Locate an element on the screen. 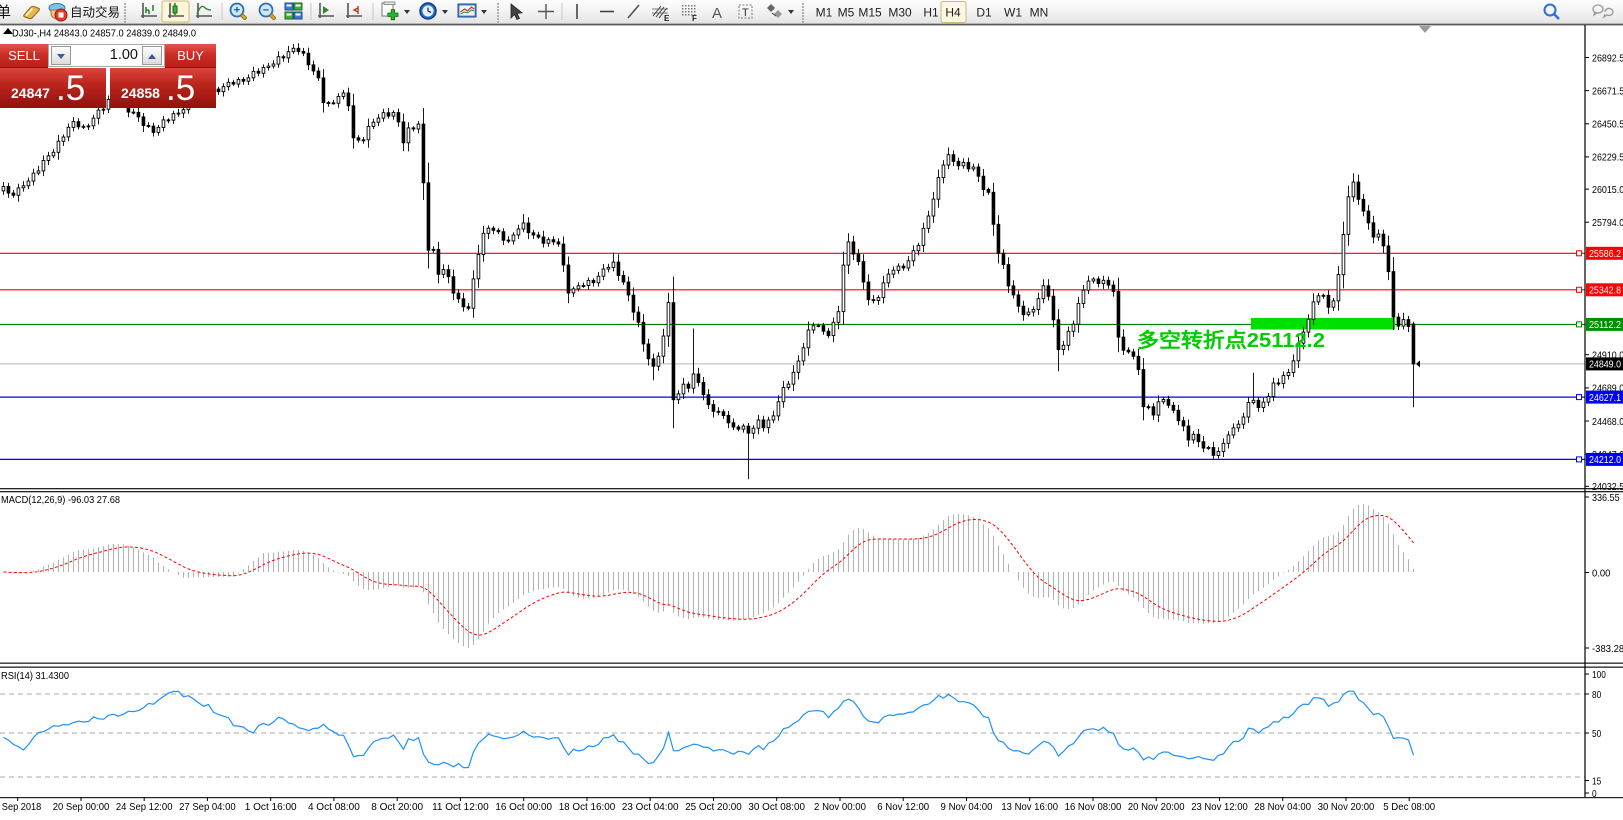 Image resolution: width=1623 pixels, height=820 pixels. svg-text: F is located at coordinates (694, 18).